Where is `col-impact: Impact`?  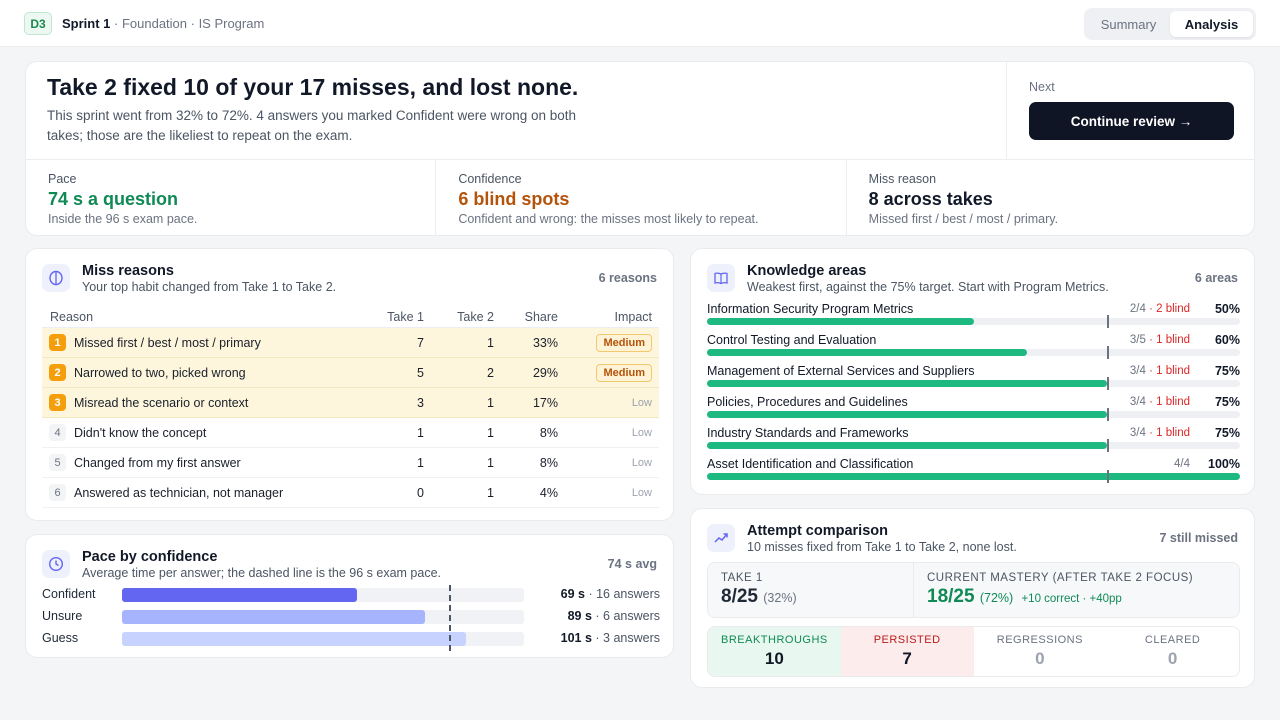 col-impact: Impact is located at coordinates (633, 316).